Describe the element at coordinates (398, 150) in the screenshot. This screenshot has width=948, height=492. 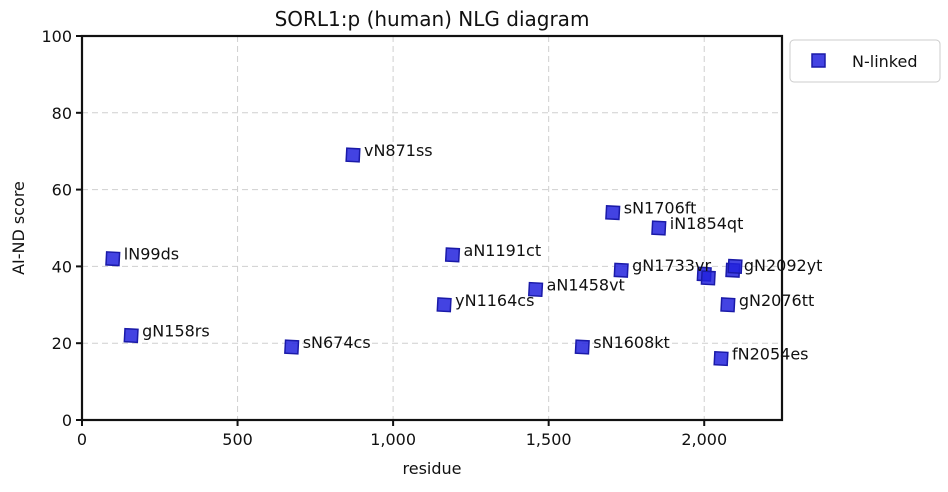
I see `point-label: vN871ss` at that location.